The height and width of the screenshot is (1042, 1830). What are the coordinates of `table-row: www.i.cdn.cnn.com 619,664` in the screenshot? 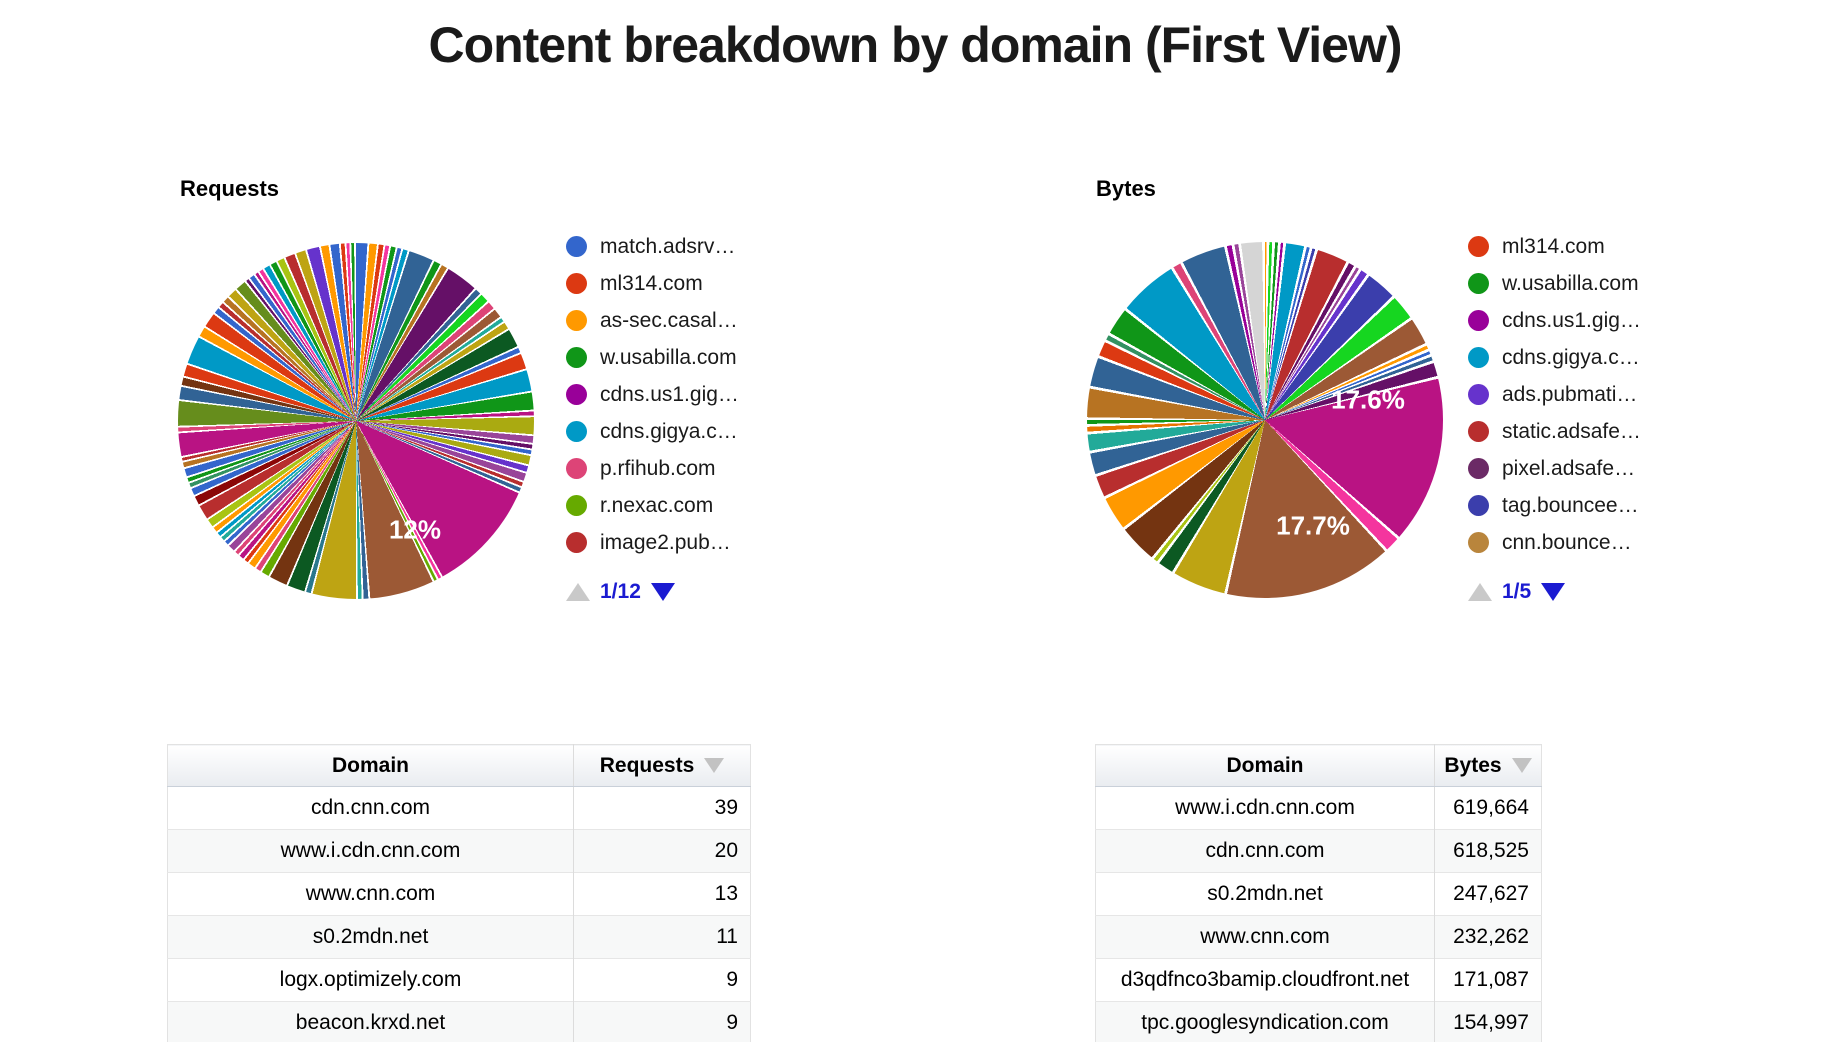 It's located at (1318, 808).